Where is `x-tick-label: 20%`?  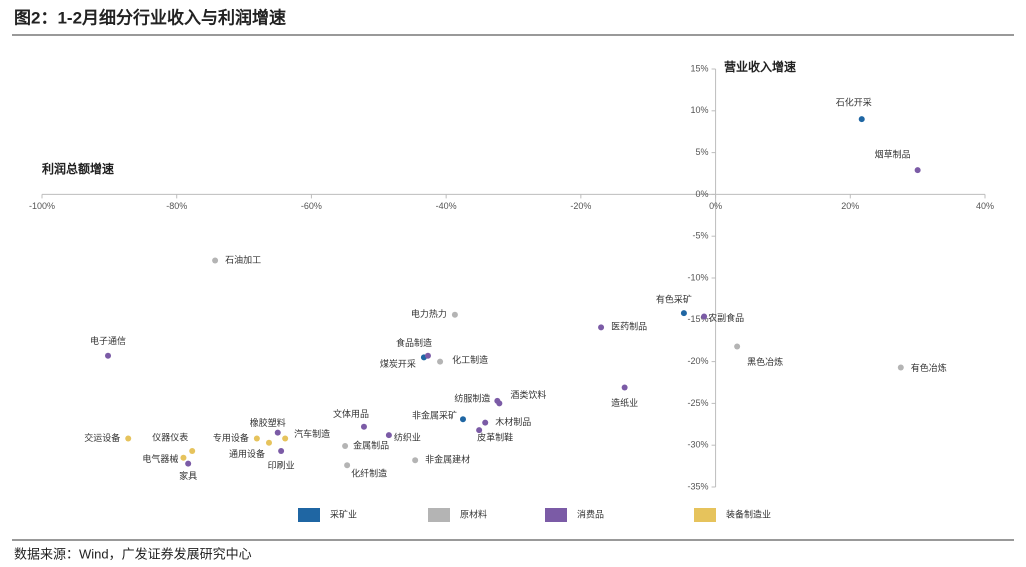 x-tick-label: 20% is located at coordinates (850, 206).